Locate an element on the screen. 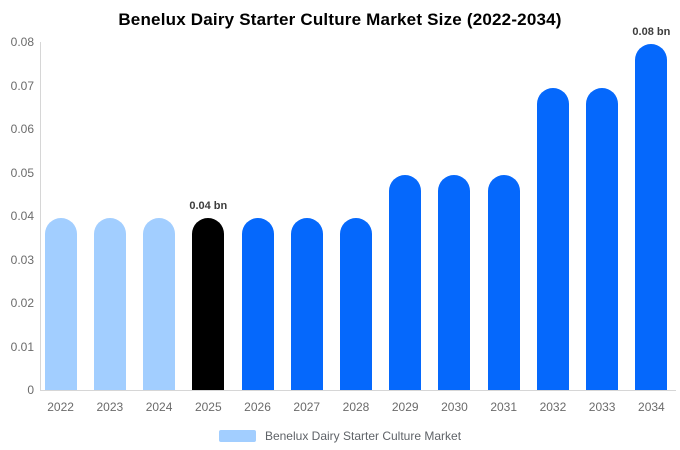 The image size is (680, 450). bar-2027 is located at coordinates (306, 304).